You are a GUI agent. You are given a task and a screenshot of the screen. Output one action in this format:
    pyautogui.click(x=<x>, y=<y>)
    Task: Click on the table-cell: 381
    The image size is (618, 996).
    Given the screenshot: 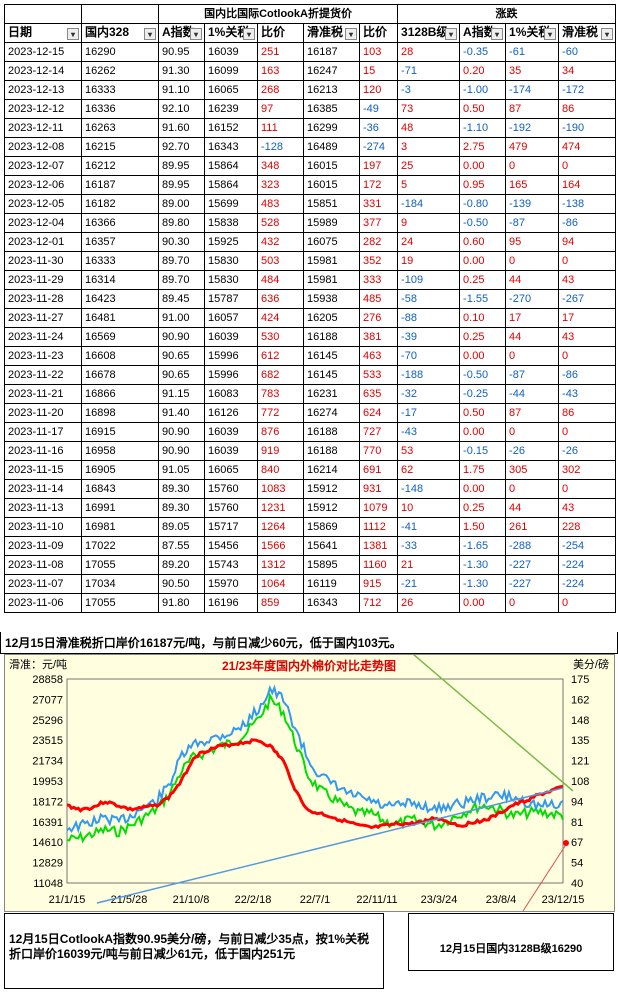 What is the action you would take?
    pyautogui.click(x=378, y=337)
    